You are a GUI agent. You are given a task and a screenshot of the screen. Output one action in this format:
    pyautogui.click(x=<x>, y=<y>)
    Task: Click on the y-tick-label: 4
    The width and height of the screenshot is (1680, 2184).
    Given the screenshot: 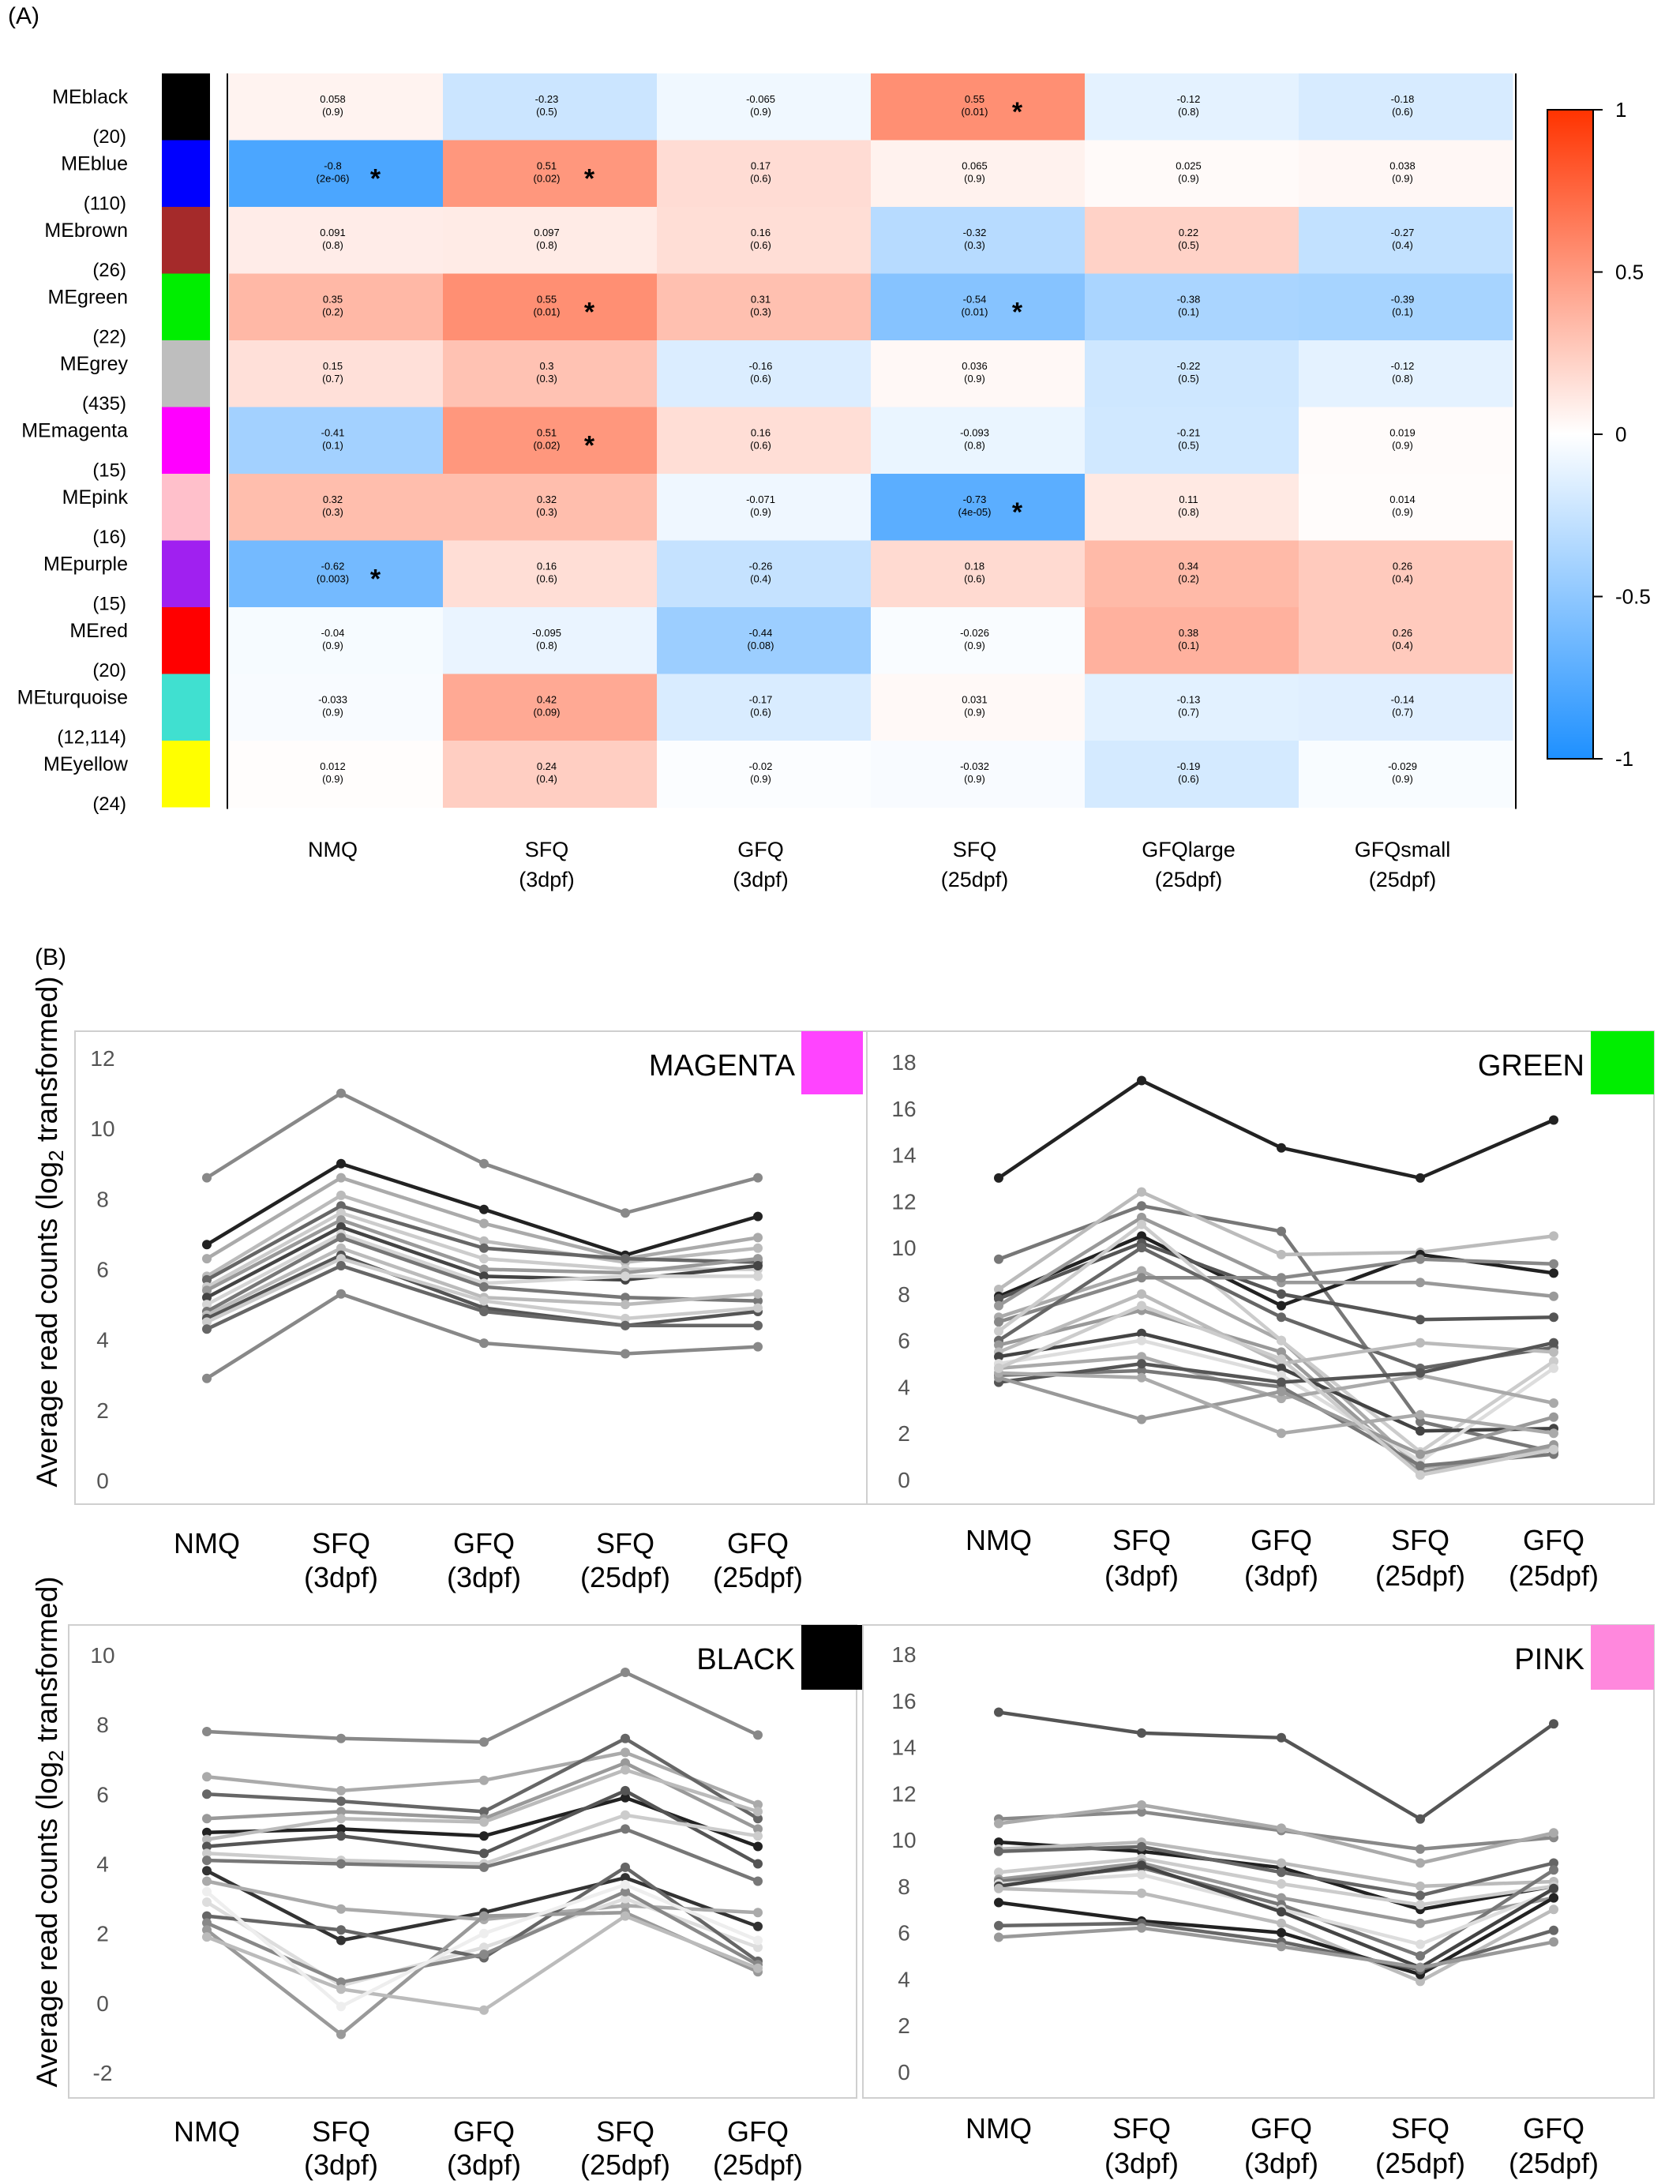 What is the action you would take?
    pyautogui.click(x=102, y=1864)
    